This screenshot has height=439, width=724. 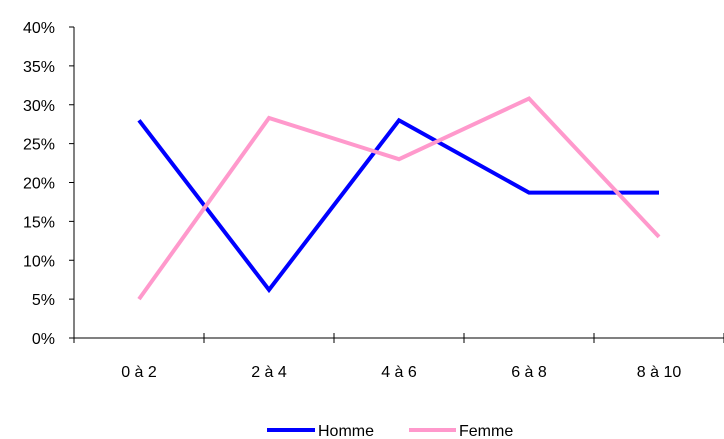 What do you see at coordinates (390, 431) in the screenshot?
I see `legend: Homme Femme` at bounding box center [390, 431].